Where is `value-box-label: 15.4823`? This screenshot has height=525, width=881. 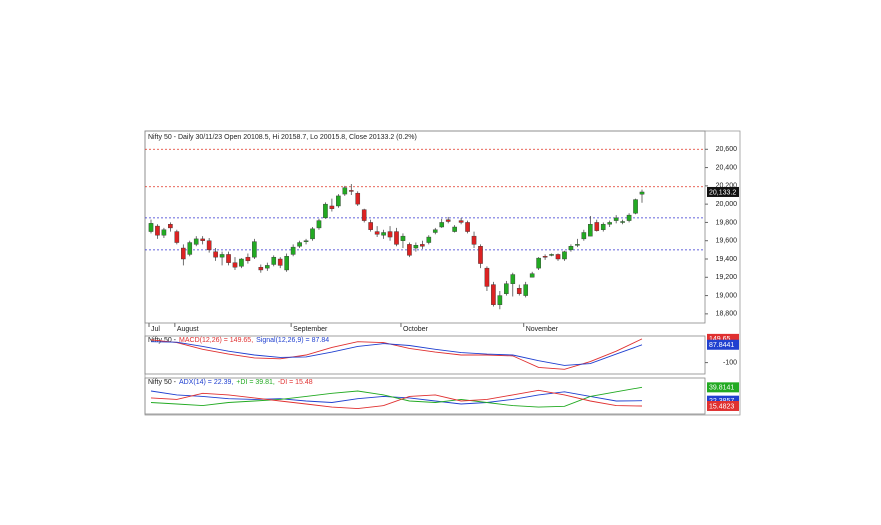 value-box-label: 15.4823 is located at coordinates (721, 406).